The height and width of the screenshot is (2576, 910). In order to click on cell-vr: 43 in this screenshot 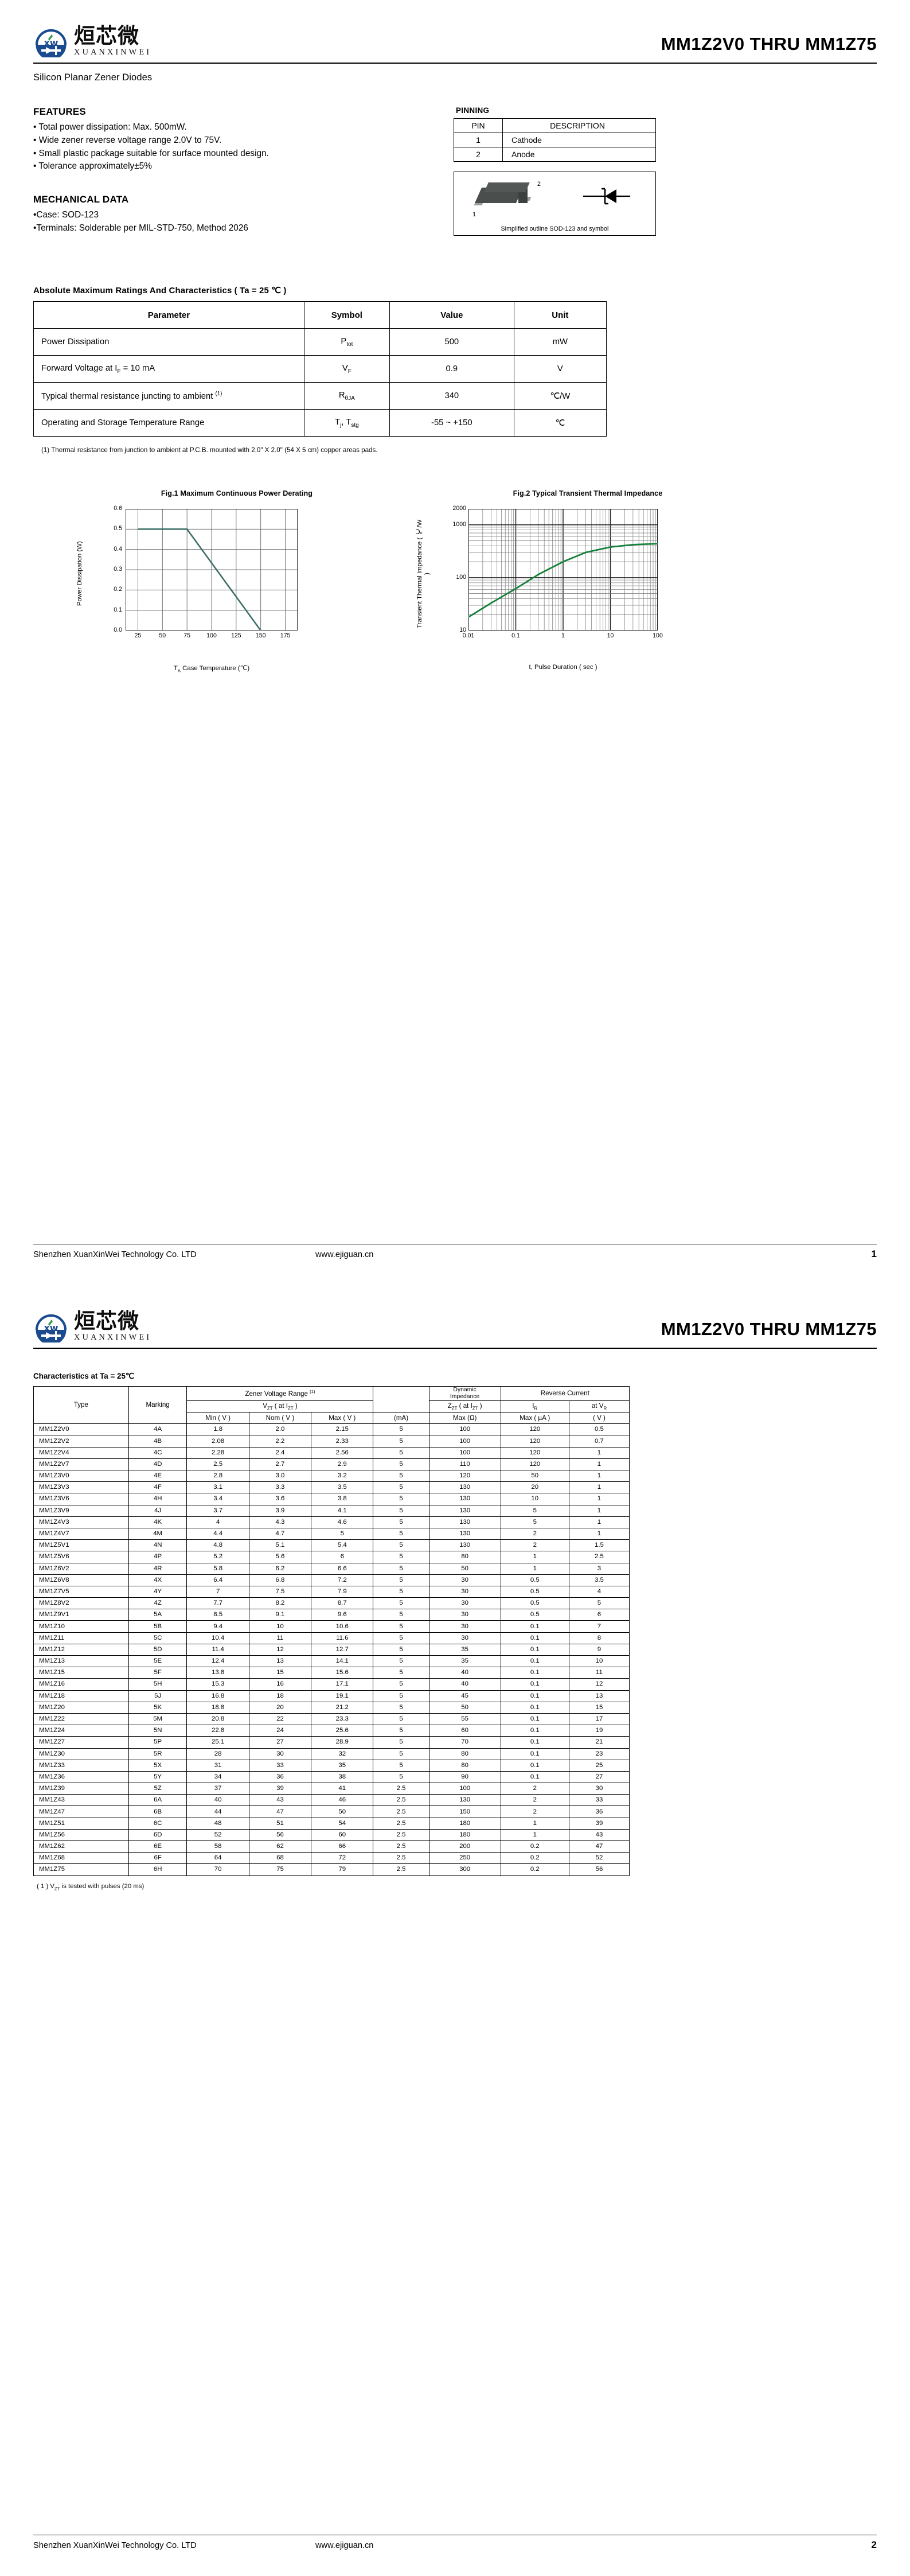, I will do `click(599, 1835)`.